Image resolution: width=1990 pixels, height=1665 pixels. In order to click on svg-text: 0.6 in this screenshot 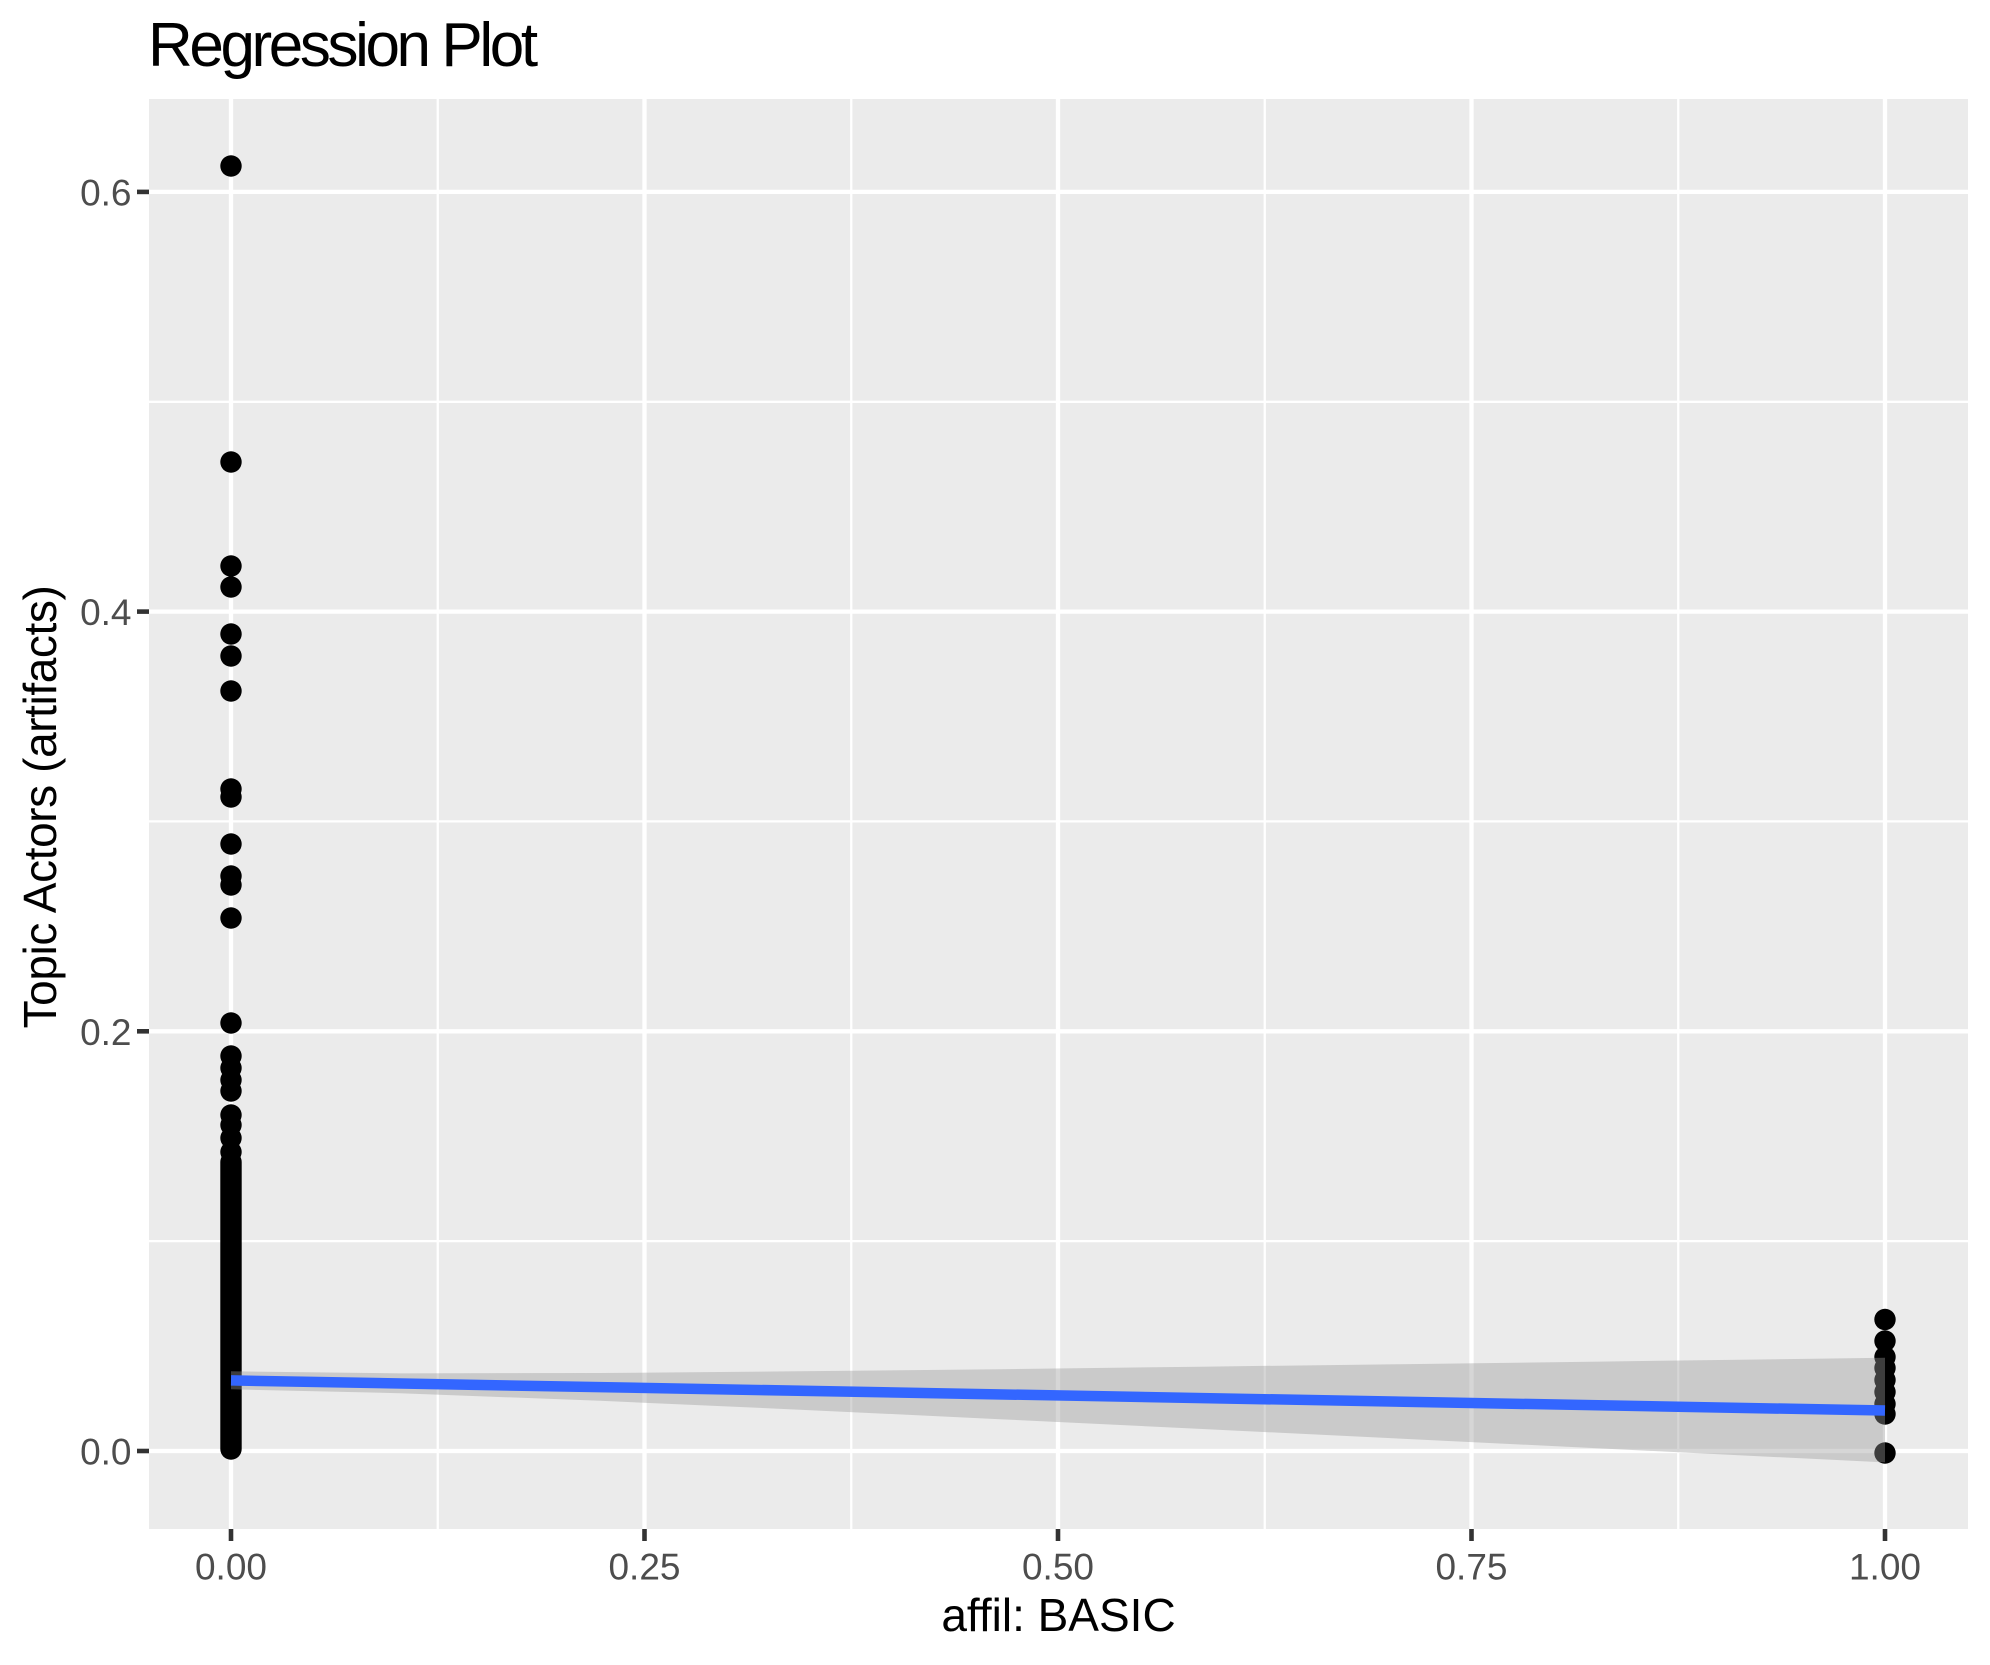, I will do `click(105, 193)`.